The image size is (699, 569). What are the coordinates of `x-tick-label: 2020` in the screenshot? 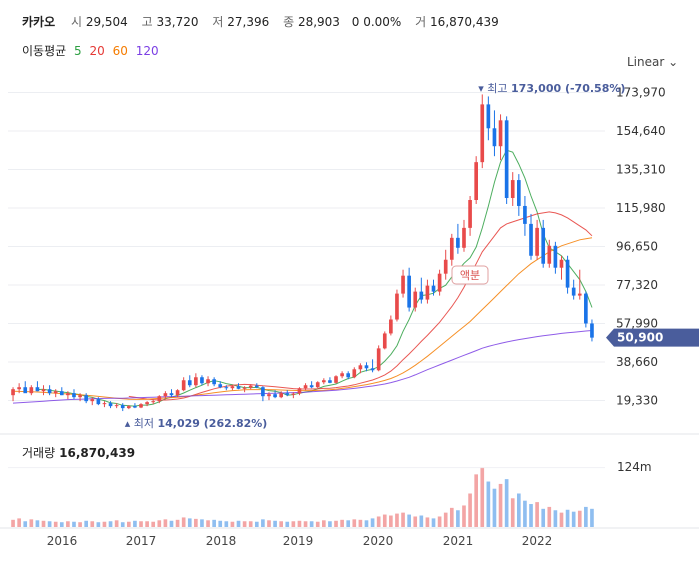 It's located at (378, 541).